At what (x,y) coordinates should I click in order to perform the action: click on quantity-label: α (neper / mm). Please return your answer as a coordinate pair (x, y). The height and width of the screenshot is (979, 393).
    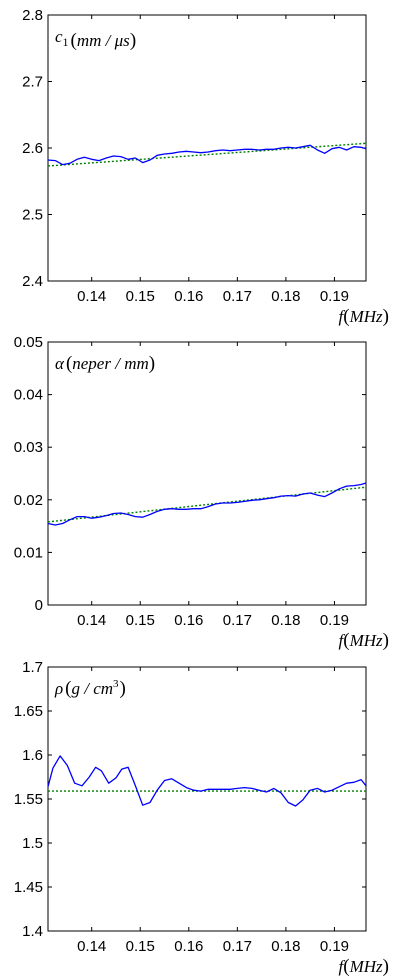
    Looking at the image, I should click on (105, 363).